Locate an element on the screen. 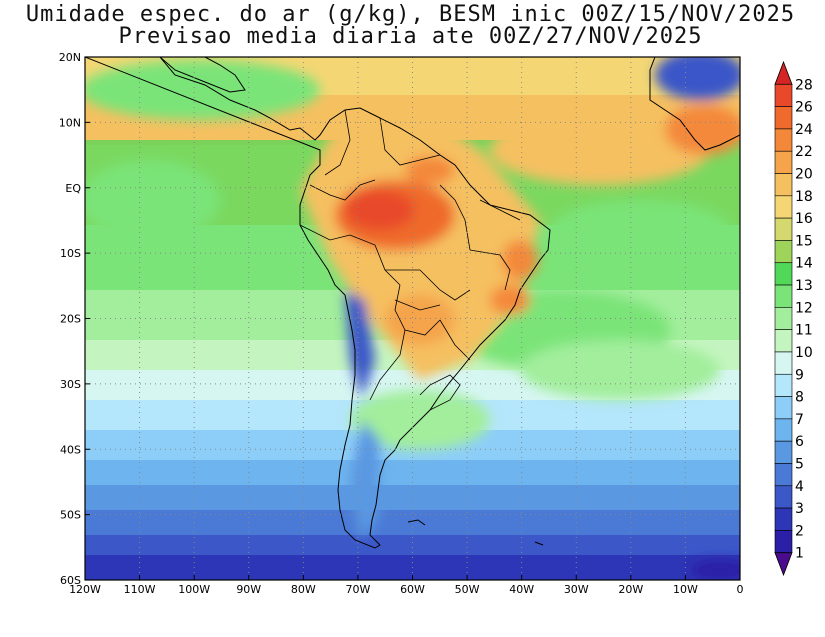 The height and width of the screenshot is (637, 825). colorbar-label: 14 is located at coordinates (804, 264).